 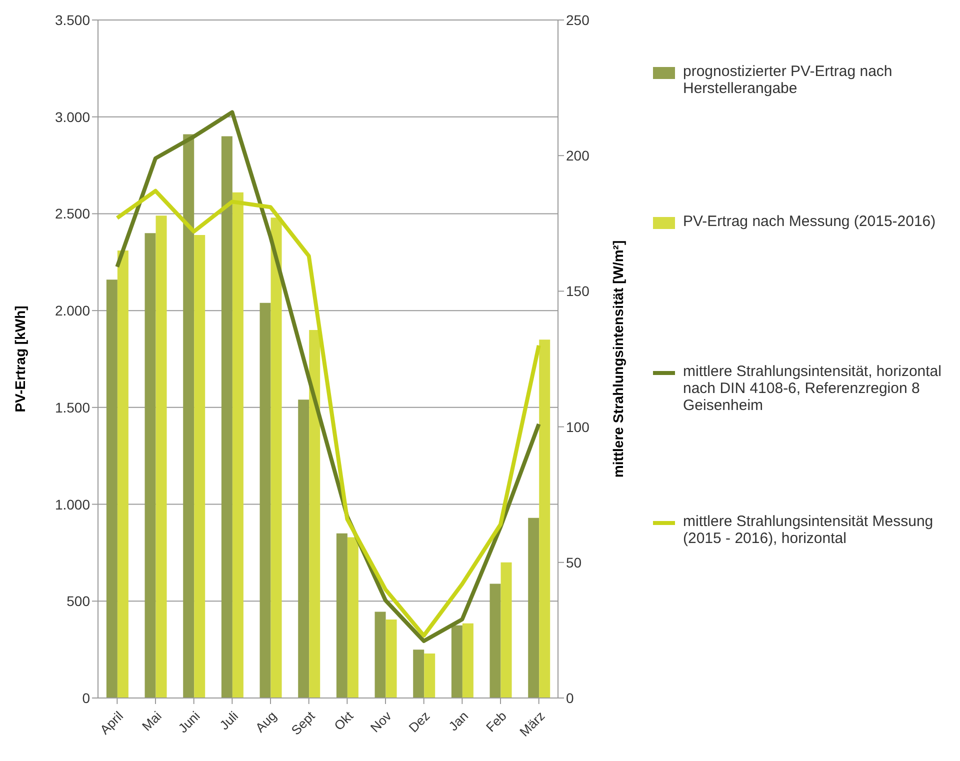 I want to click on legend-label: PV-Ertrag nach Messung (2015-2016), so click(x=809, y=221).